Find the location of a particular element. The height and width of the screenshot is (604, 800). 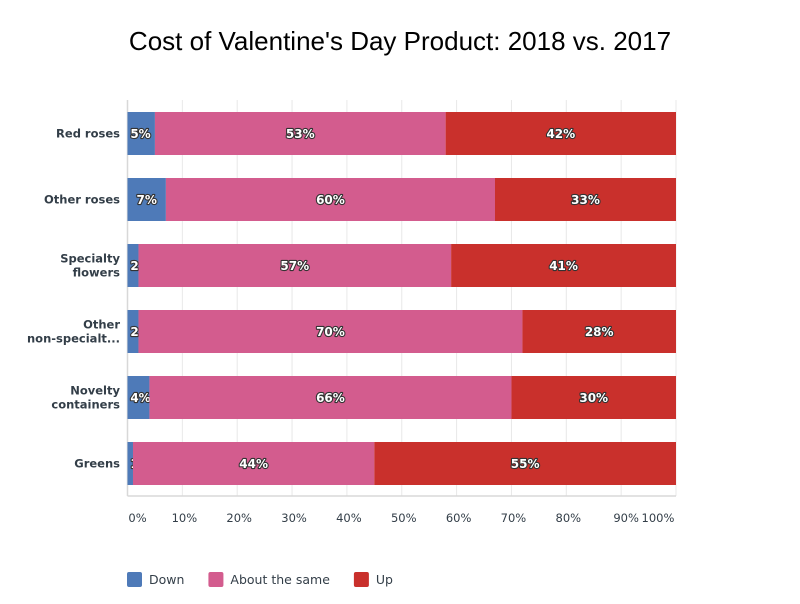

category-label: Other is located at coordinates (101, 325).